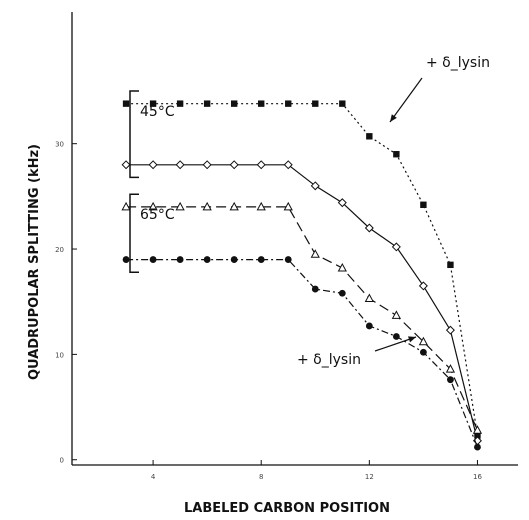 This screenshot has height=520, width=529. Describe the element at coordinates (261, 477) in the screenshot. I see `x-tick-label: 8` at that location.